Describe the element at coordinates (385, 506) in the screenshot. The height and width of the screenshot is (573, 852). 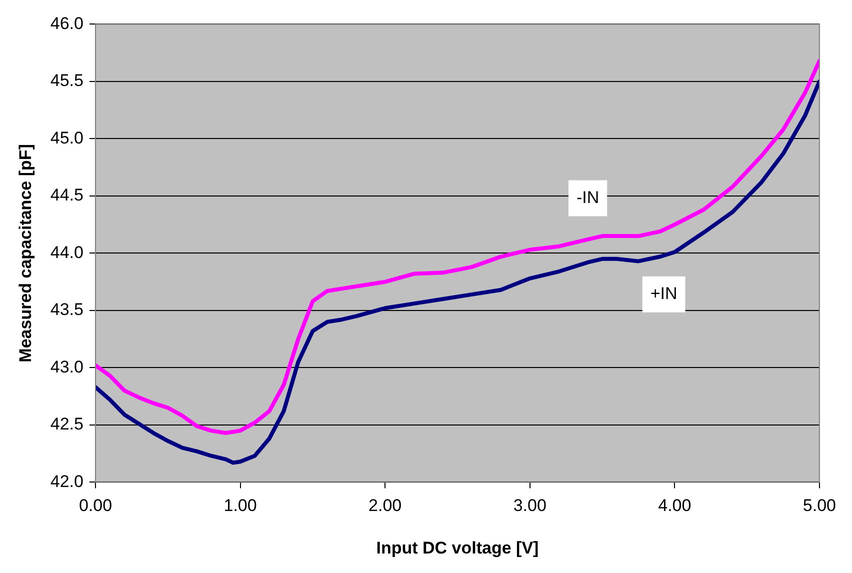
I see `x-tick-label: 2.00` at that location.